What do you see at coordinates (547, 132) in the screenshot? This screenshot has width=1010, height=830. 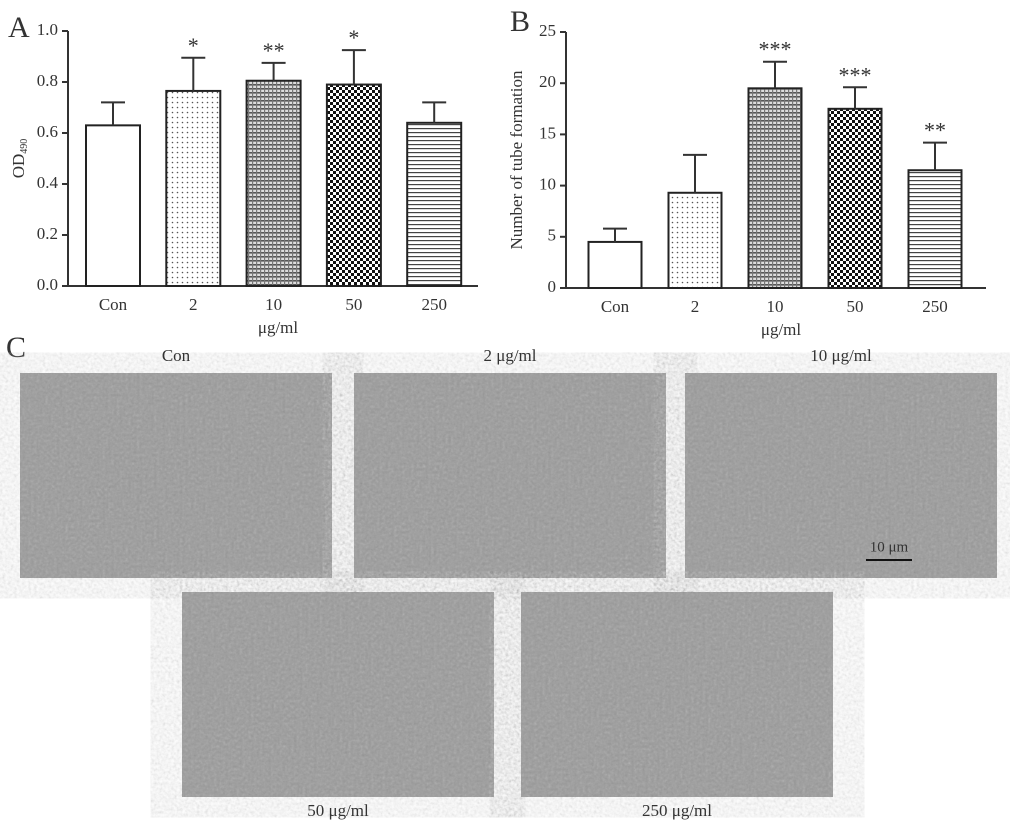 I see `y-tick-label: 15` at bounding box center [547, 132].